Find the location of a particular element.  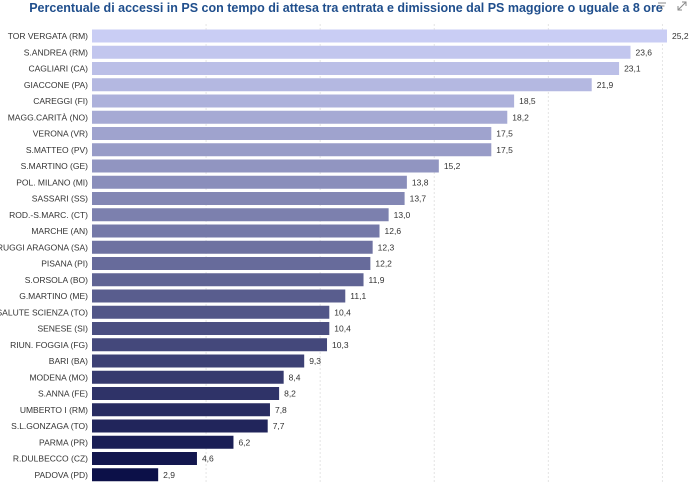

category-label: G.MARTINO (ME) is located at coordinates (53, 296).